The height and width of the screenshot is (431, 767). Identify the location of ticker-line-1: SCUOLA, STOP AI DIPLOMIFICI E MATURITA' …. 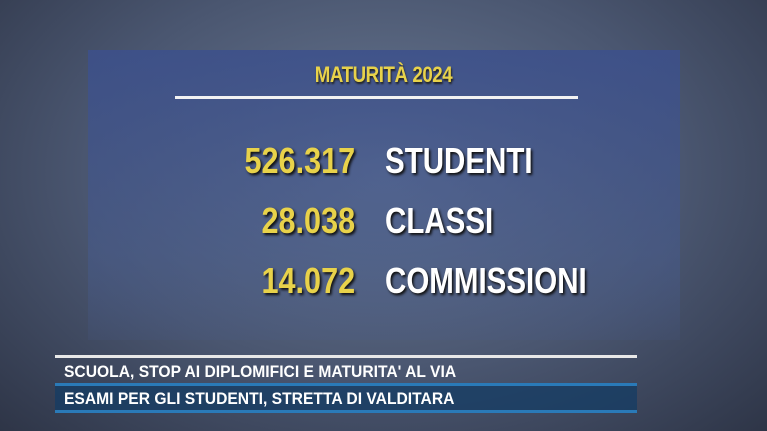
(346, 372).